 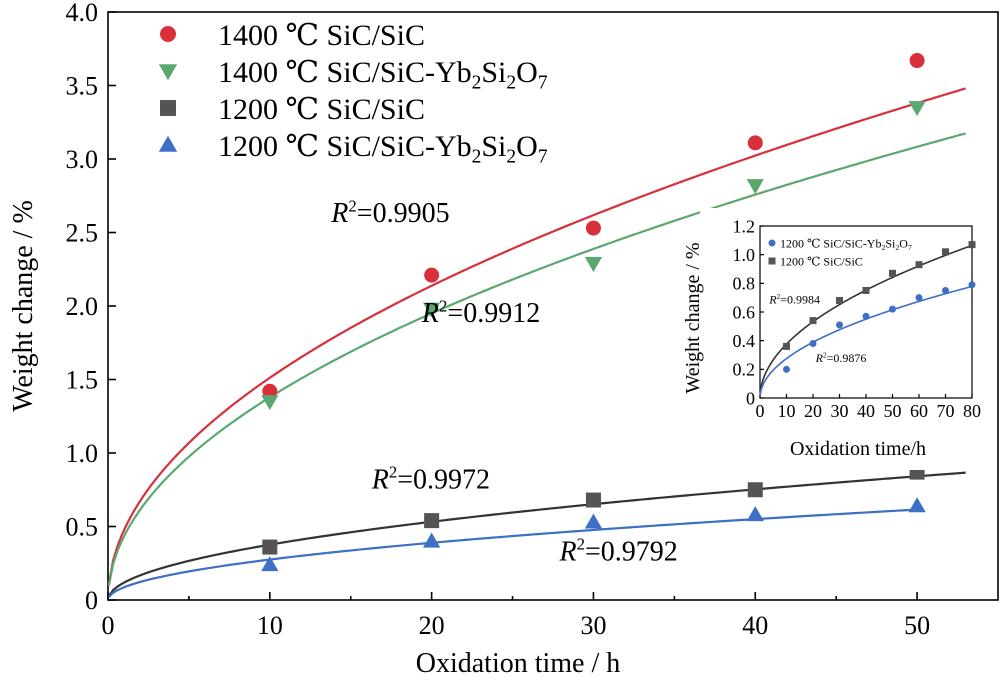 I want to click on inset-x-tick-label: 30, so click(x=840, y=411).